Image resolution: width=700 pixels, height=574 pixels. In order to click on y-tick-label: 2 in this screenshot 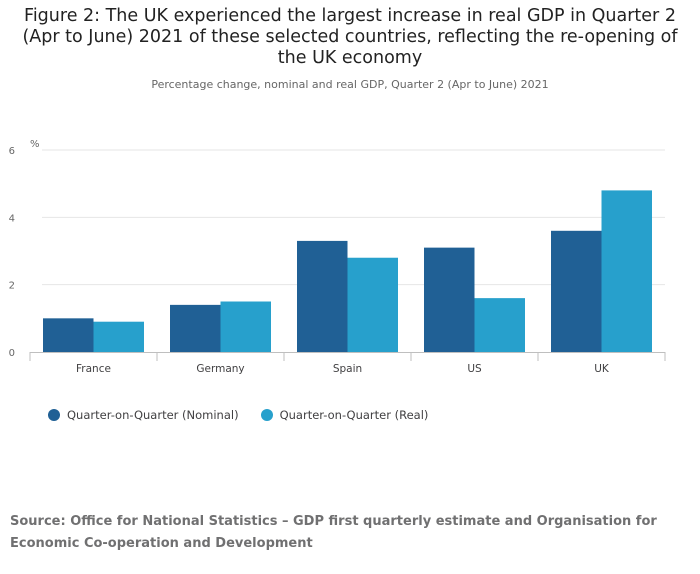, I will do `click(12, 286)`.